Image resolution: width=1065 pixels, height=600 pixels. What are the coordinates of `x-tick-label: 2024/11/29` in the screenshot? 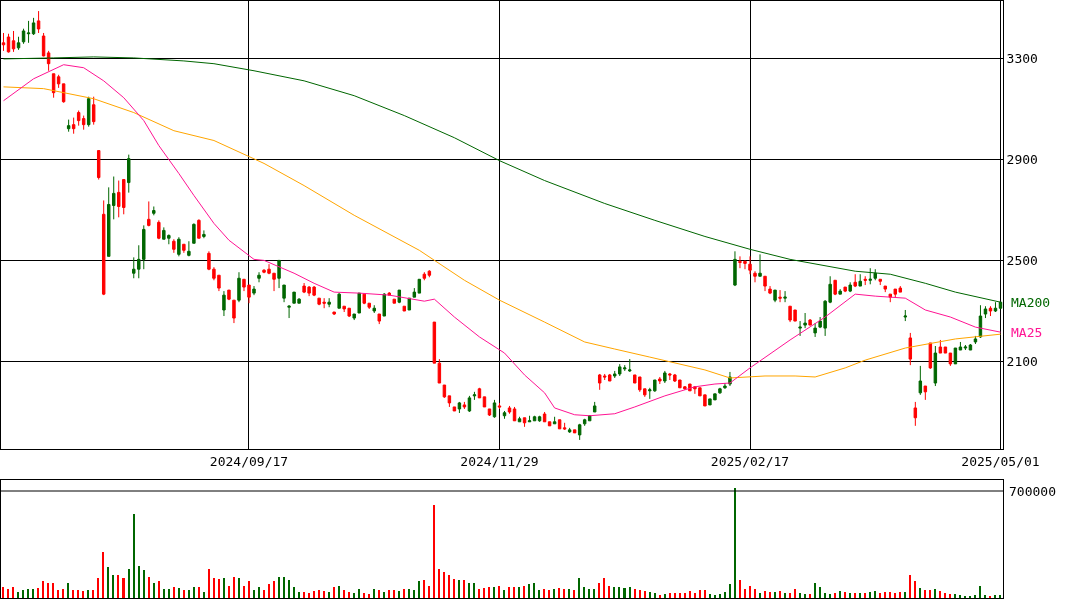 It's located at (499, 461).